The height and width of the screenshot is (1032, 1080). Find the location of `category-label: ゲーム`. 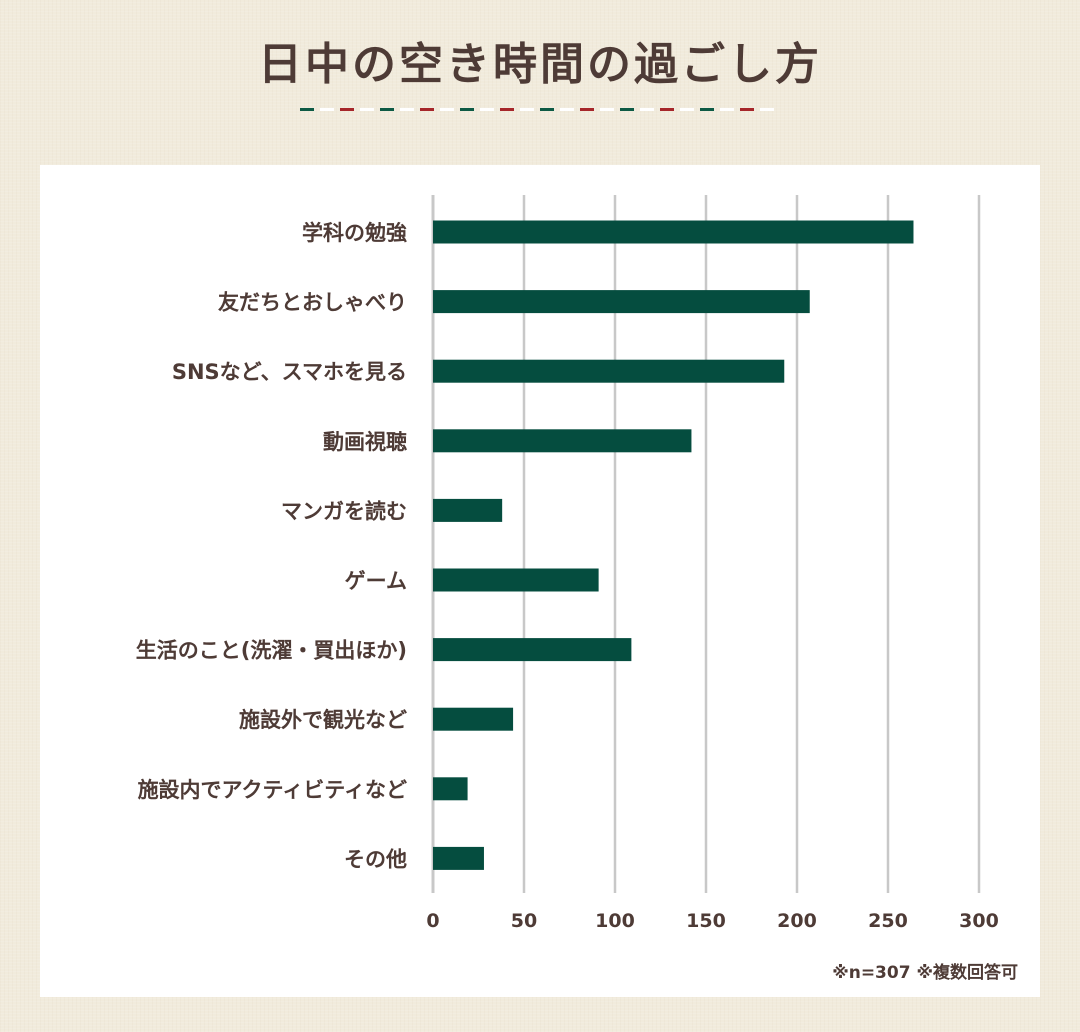

category-label: ゲーム is located at coordinates (376, 581).